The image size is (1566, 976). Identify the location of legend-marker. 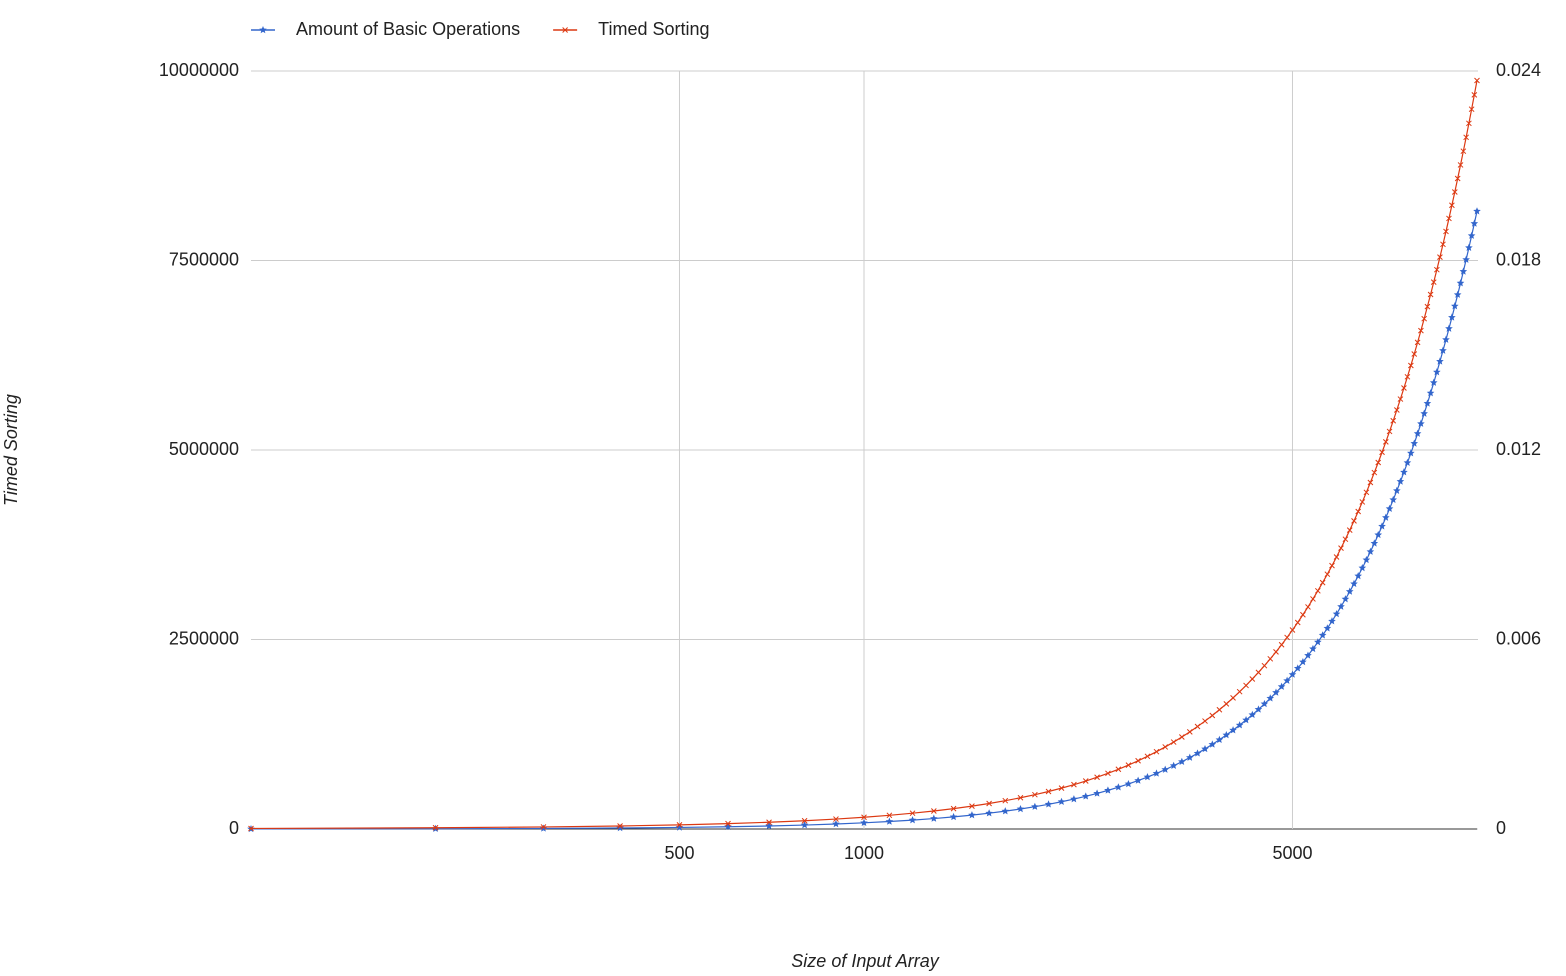
(565, 30).